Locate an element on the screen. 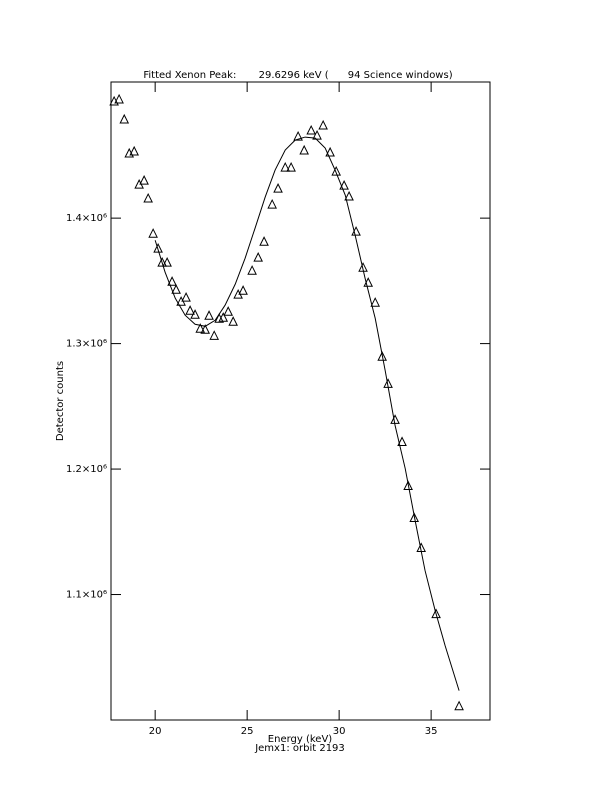  x-tick-label: 35 is located at coordinates (431, 731).